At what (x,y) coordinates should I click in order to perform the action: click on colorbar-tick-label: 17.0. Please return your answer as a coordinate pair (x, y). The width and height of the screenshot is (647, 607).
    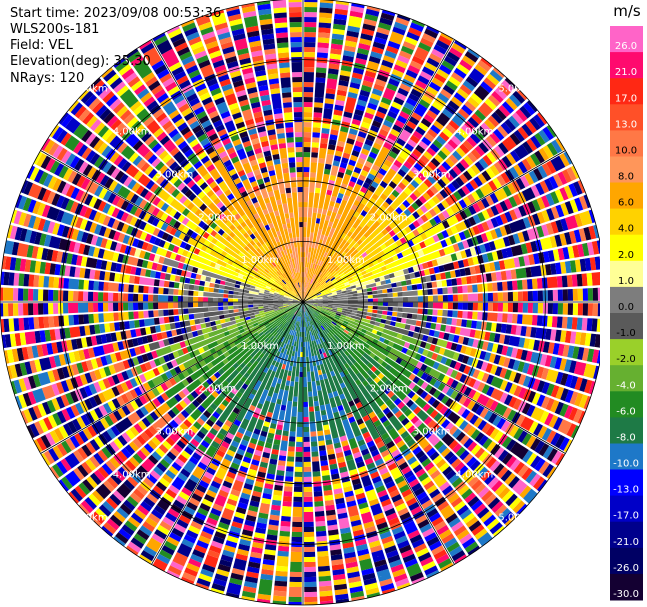
    Looking at the image, I should click on (626, 98).